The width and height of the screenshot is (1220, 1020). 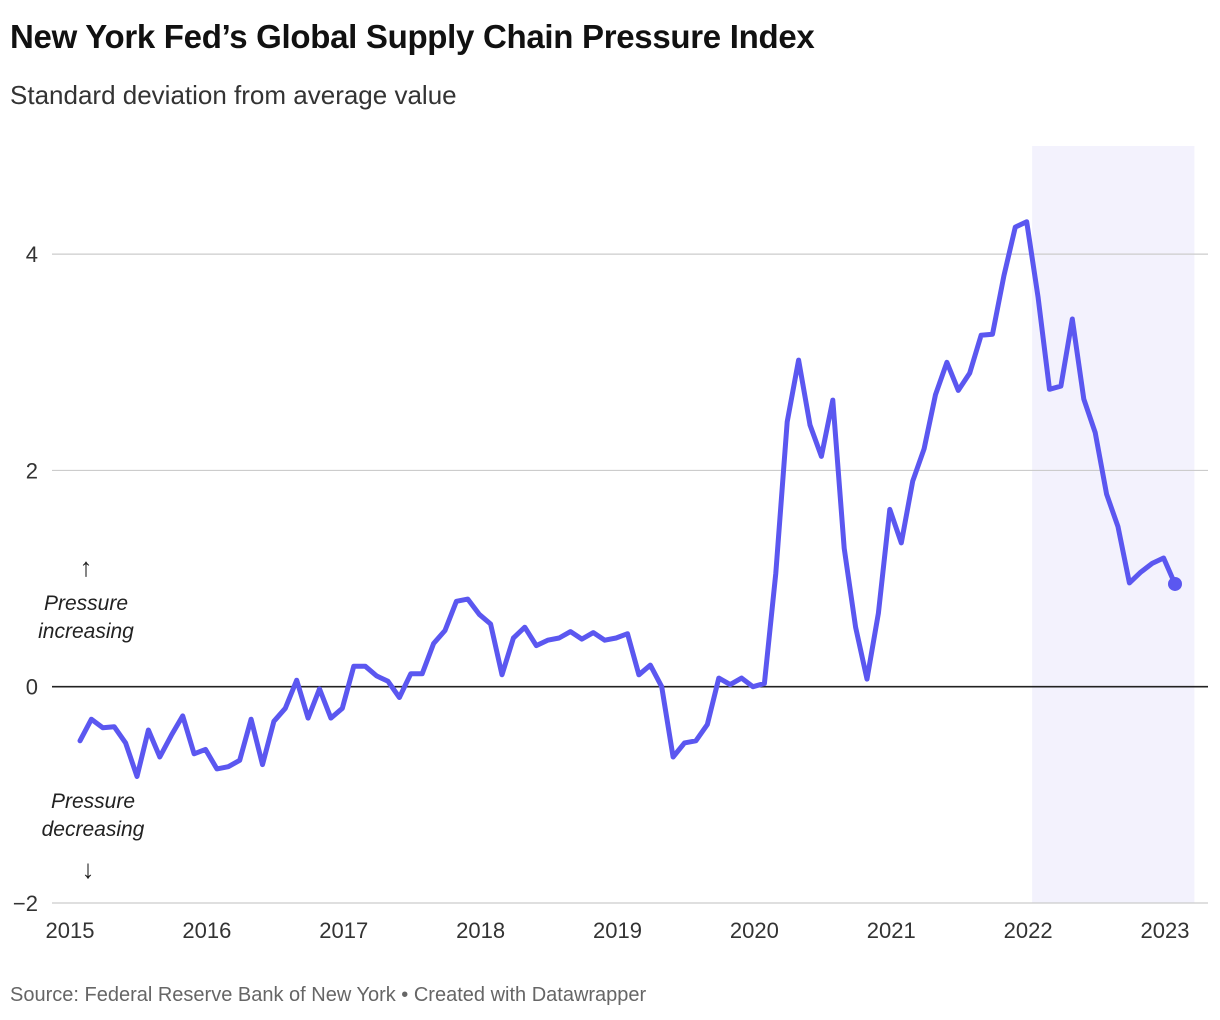 What do you see at coordinates (1175, 583) in the screenshot?
I see `last-point-marker` at bounding box center [1175, 583].